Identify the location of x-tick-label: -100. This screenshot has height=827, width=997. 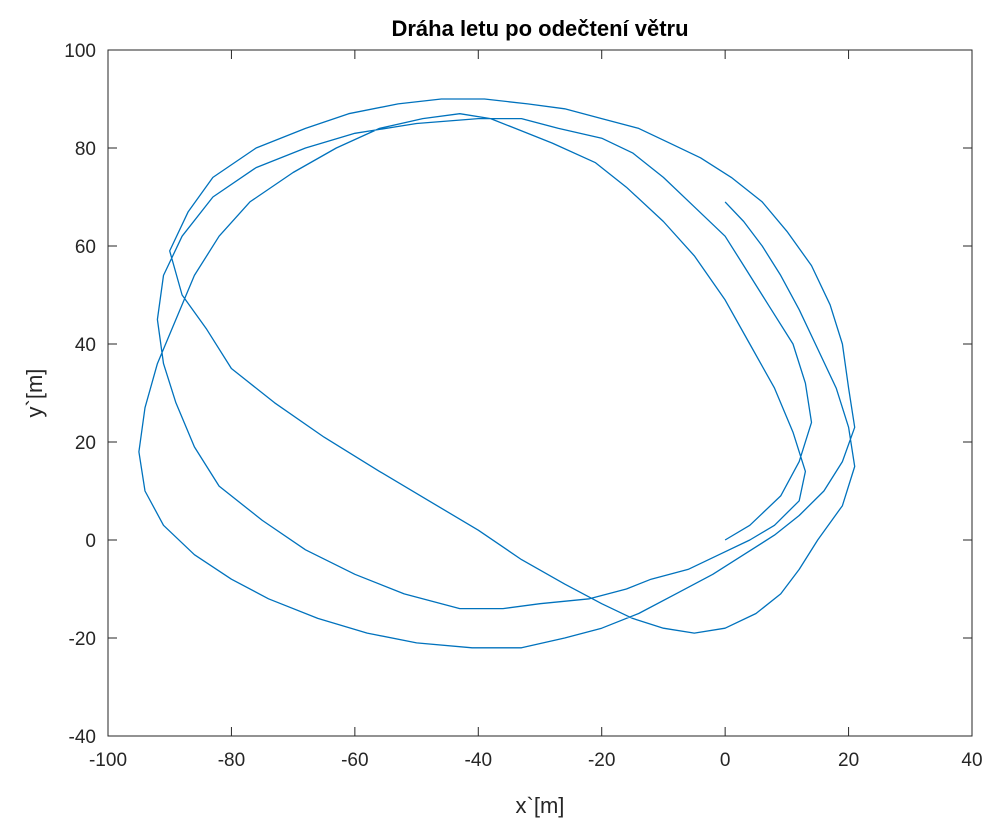
(108, 760).